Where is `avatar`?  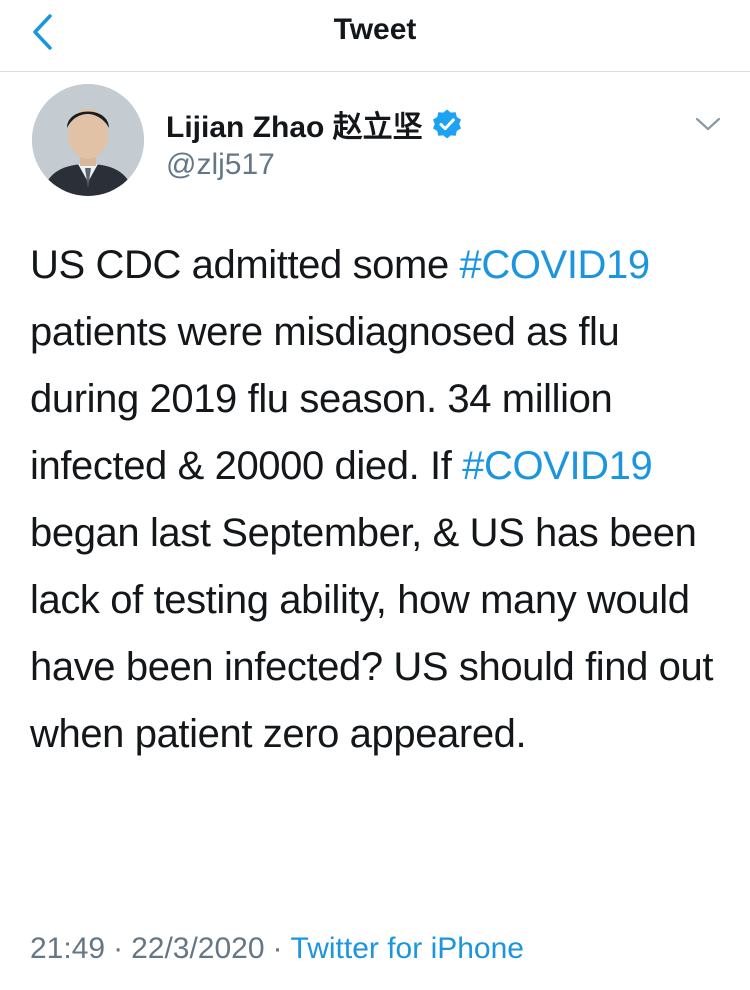
avatar is located at coordinates (88, 140).